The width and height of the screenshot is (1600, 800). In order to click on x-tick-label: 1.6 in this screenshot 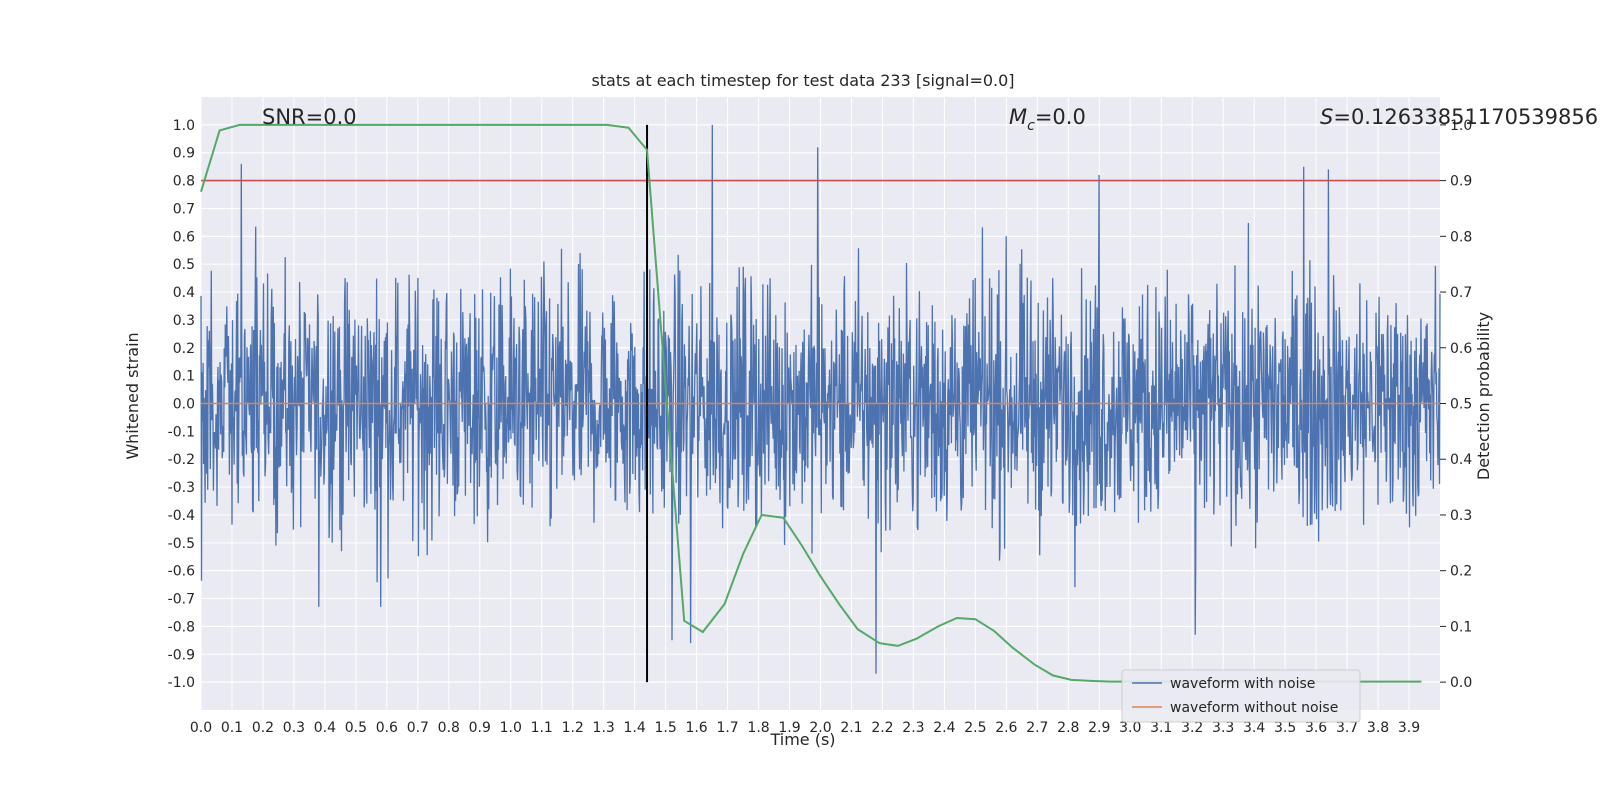, I will do `click(696, 728)`.